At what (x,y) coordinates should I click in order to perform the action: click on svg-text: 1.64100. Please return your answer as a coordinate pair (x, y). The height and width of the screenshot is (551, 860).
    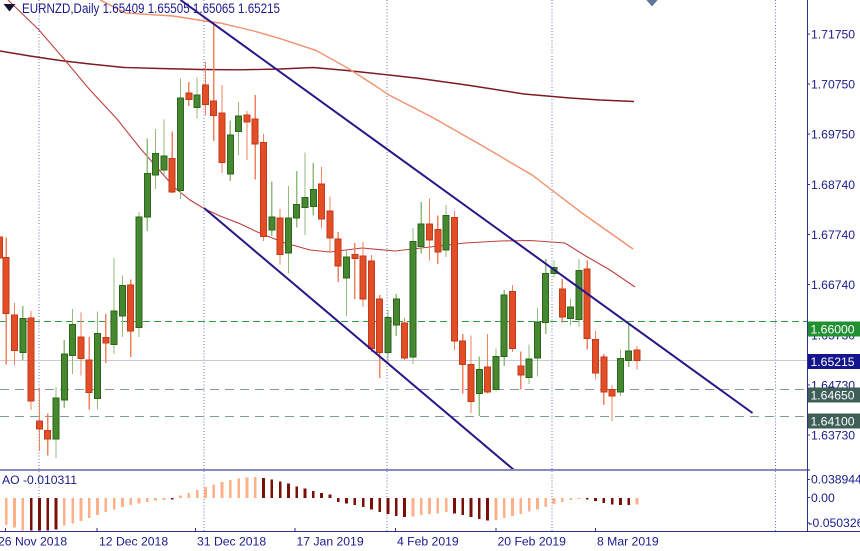
    Looking at the image, I should click on (833, 421).